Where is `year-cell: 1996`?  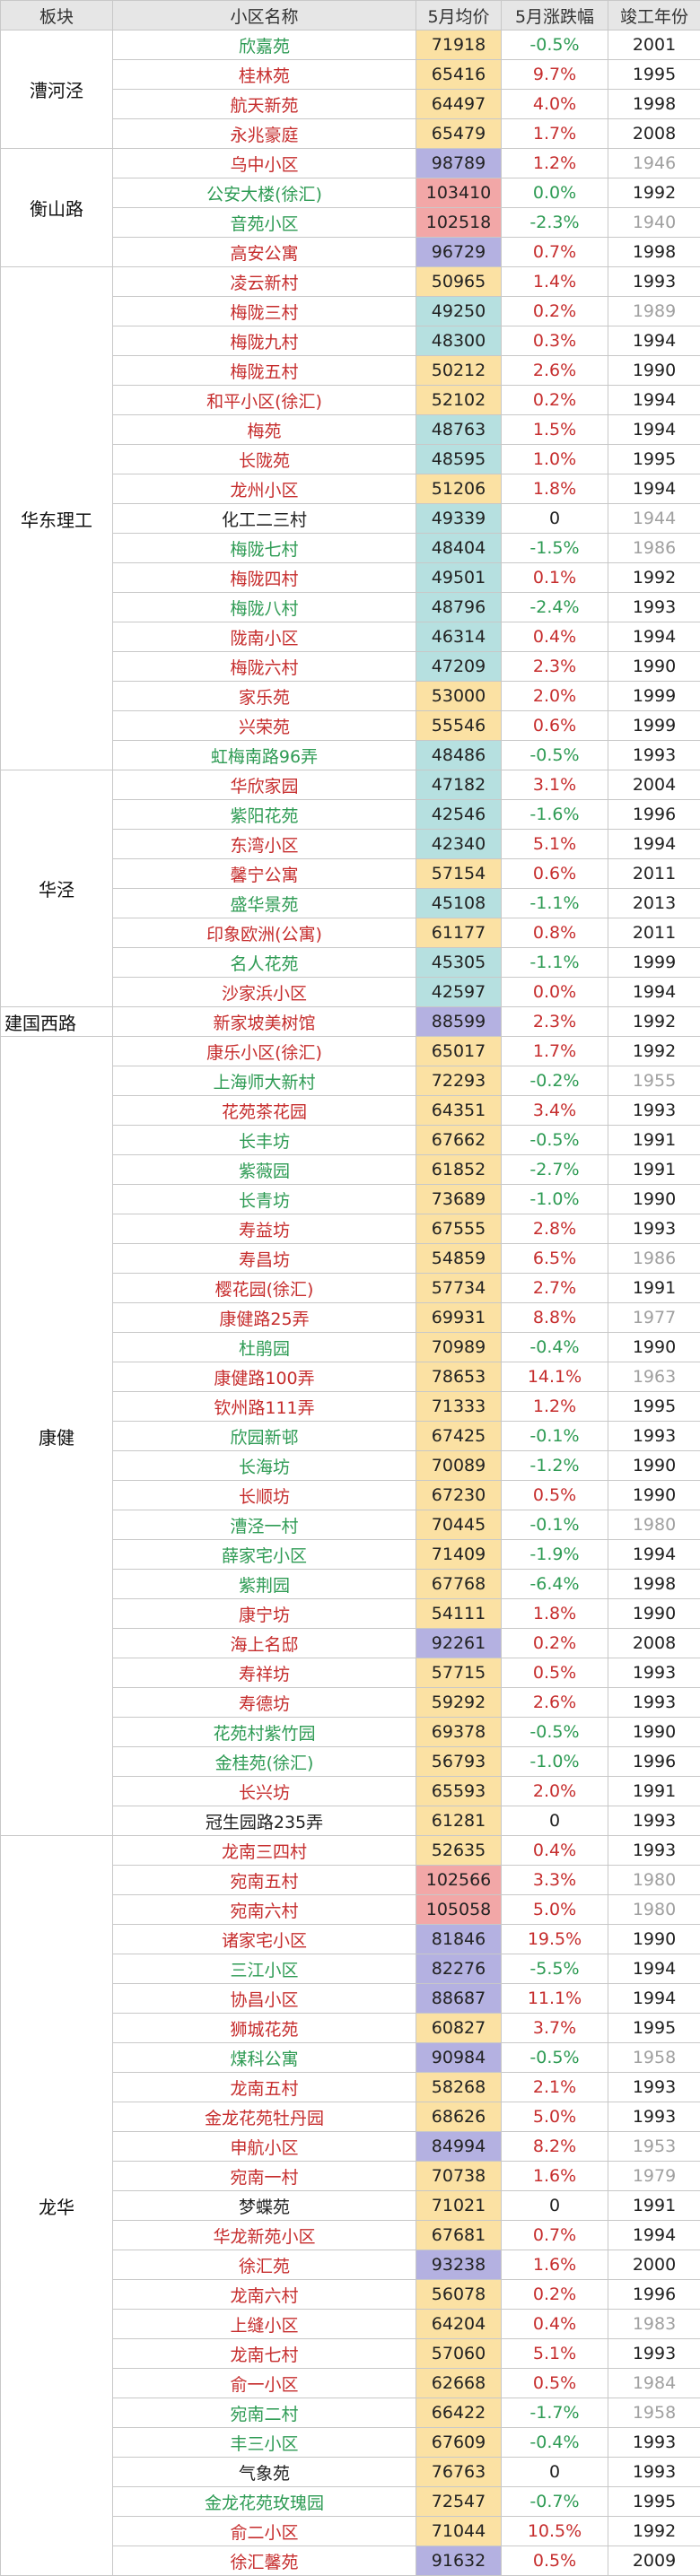 year-cell: 1996 is located at coordinates (654, 814).